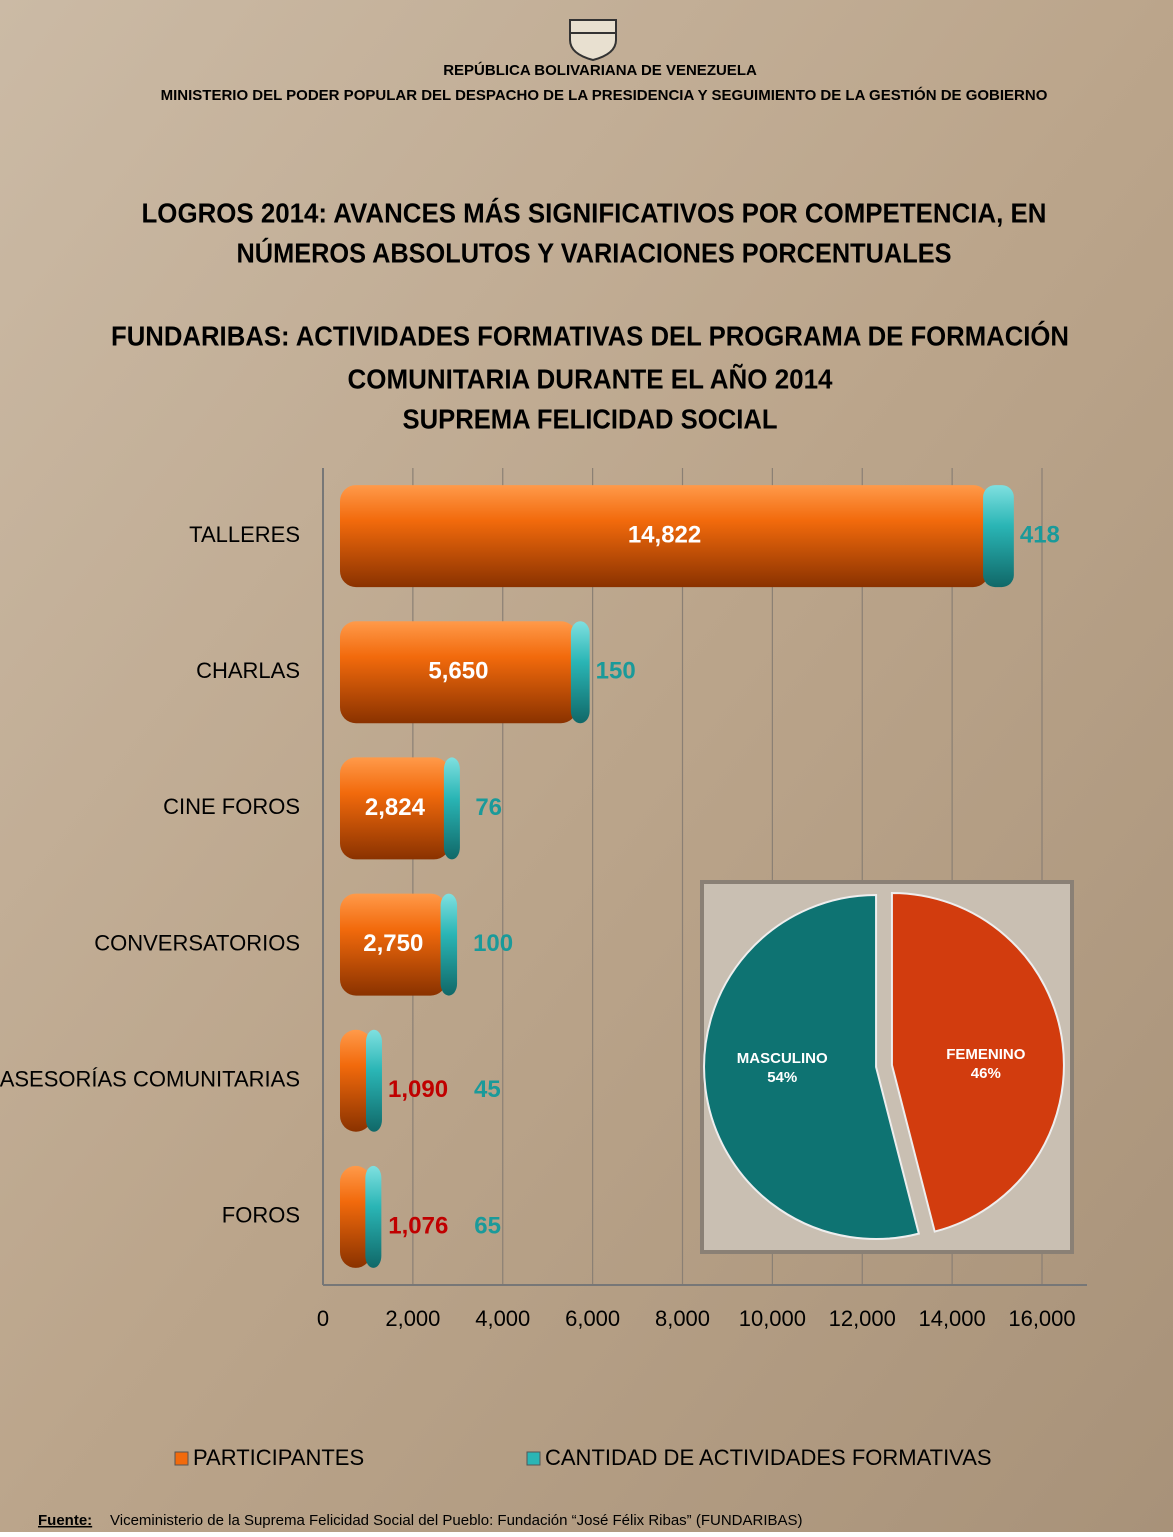 The height and width of the screenshot is (1537, 1173). Describe the element at coordinates (768, 1457) in the screenshot. I see `legend-label: CANTIDAD DE ACTIVIDADES FORMATIVAS` at that location.